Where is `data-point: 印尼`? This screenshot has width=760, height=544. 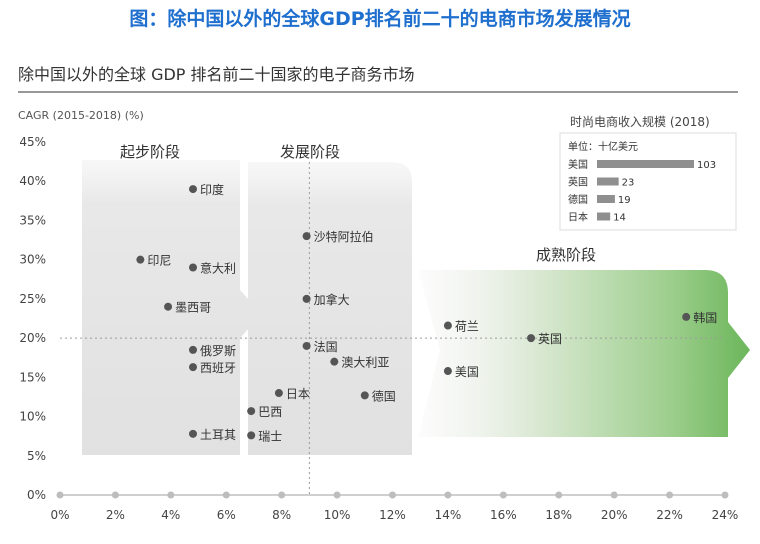
data-point: 印尼 is located at coordinates (153, 261).